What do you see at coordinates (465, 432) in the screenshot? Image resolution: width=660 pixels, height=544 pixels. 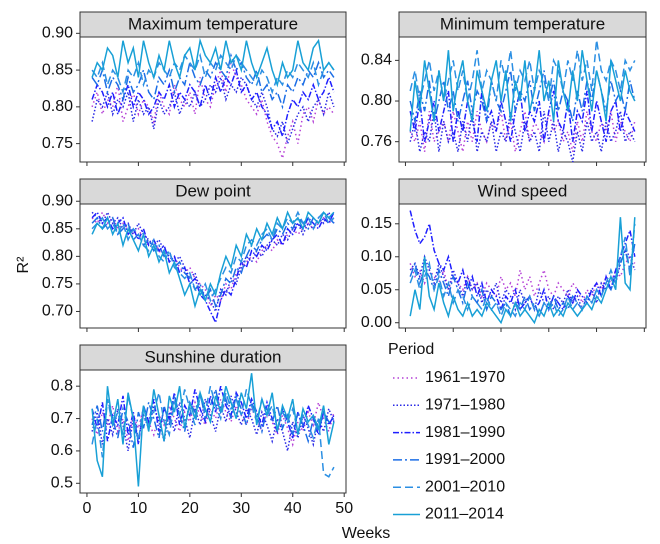 I see `legend-label: 1981–1990` at bounding box center [465, 432].